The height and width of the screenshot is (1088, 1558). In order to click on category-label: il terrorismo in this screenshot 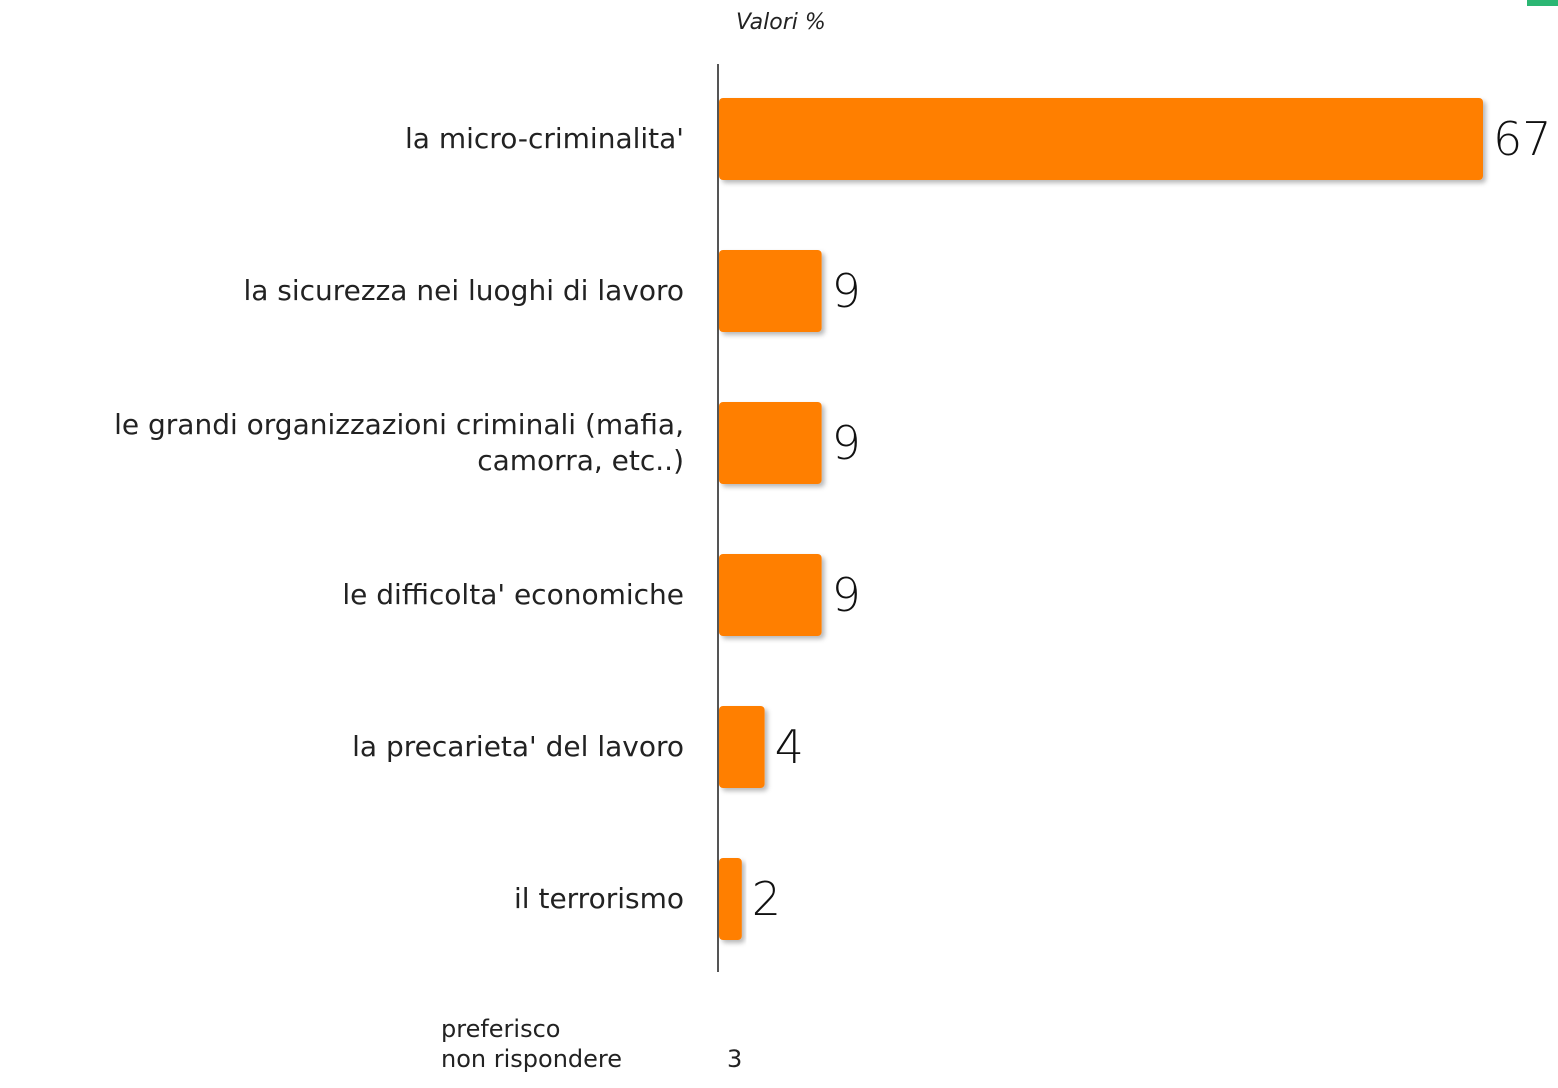, I will do `click(599, 898)`.